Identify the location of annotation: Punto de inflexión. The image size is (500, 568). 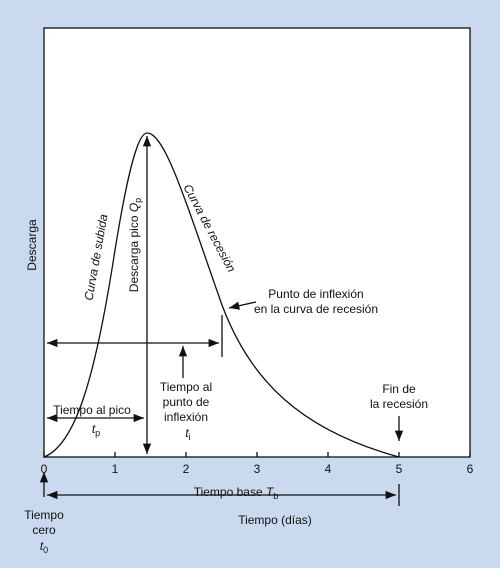
(315, 294).